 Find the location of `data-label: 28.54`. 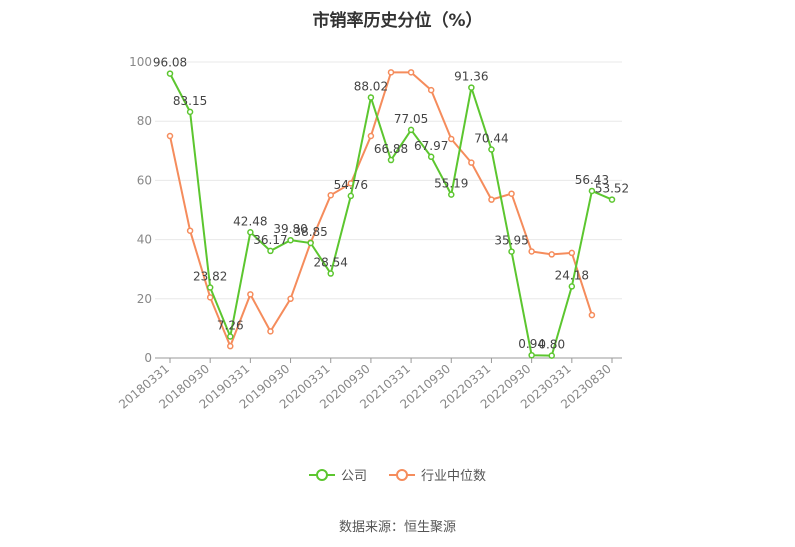

data-label: 28.54 is located at coordinates (331, 263).